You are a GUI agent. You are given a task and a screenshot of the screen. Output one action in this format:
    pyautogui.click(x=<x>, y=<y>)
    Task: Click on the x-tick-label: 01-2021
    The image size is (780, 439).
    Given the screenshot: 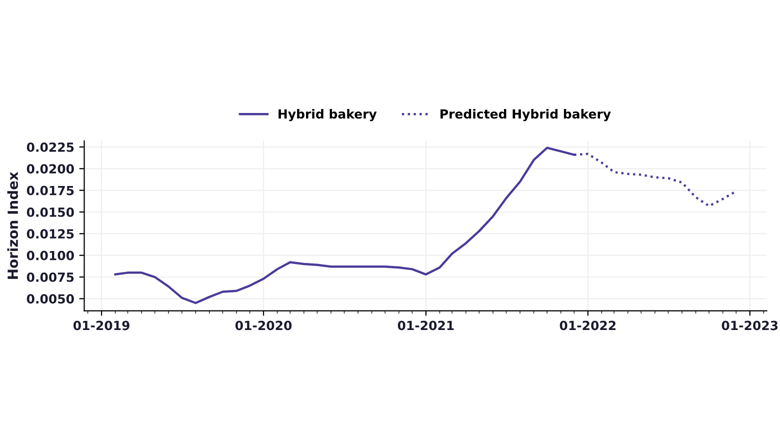 What is the action you would take?
    pyautogui.click(x=426, y=325)
    